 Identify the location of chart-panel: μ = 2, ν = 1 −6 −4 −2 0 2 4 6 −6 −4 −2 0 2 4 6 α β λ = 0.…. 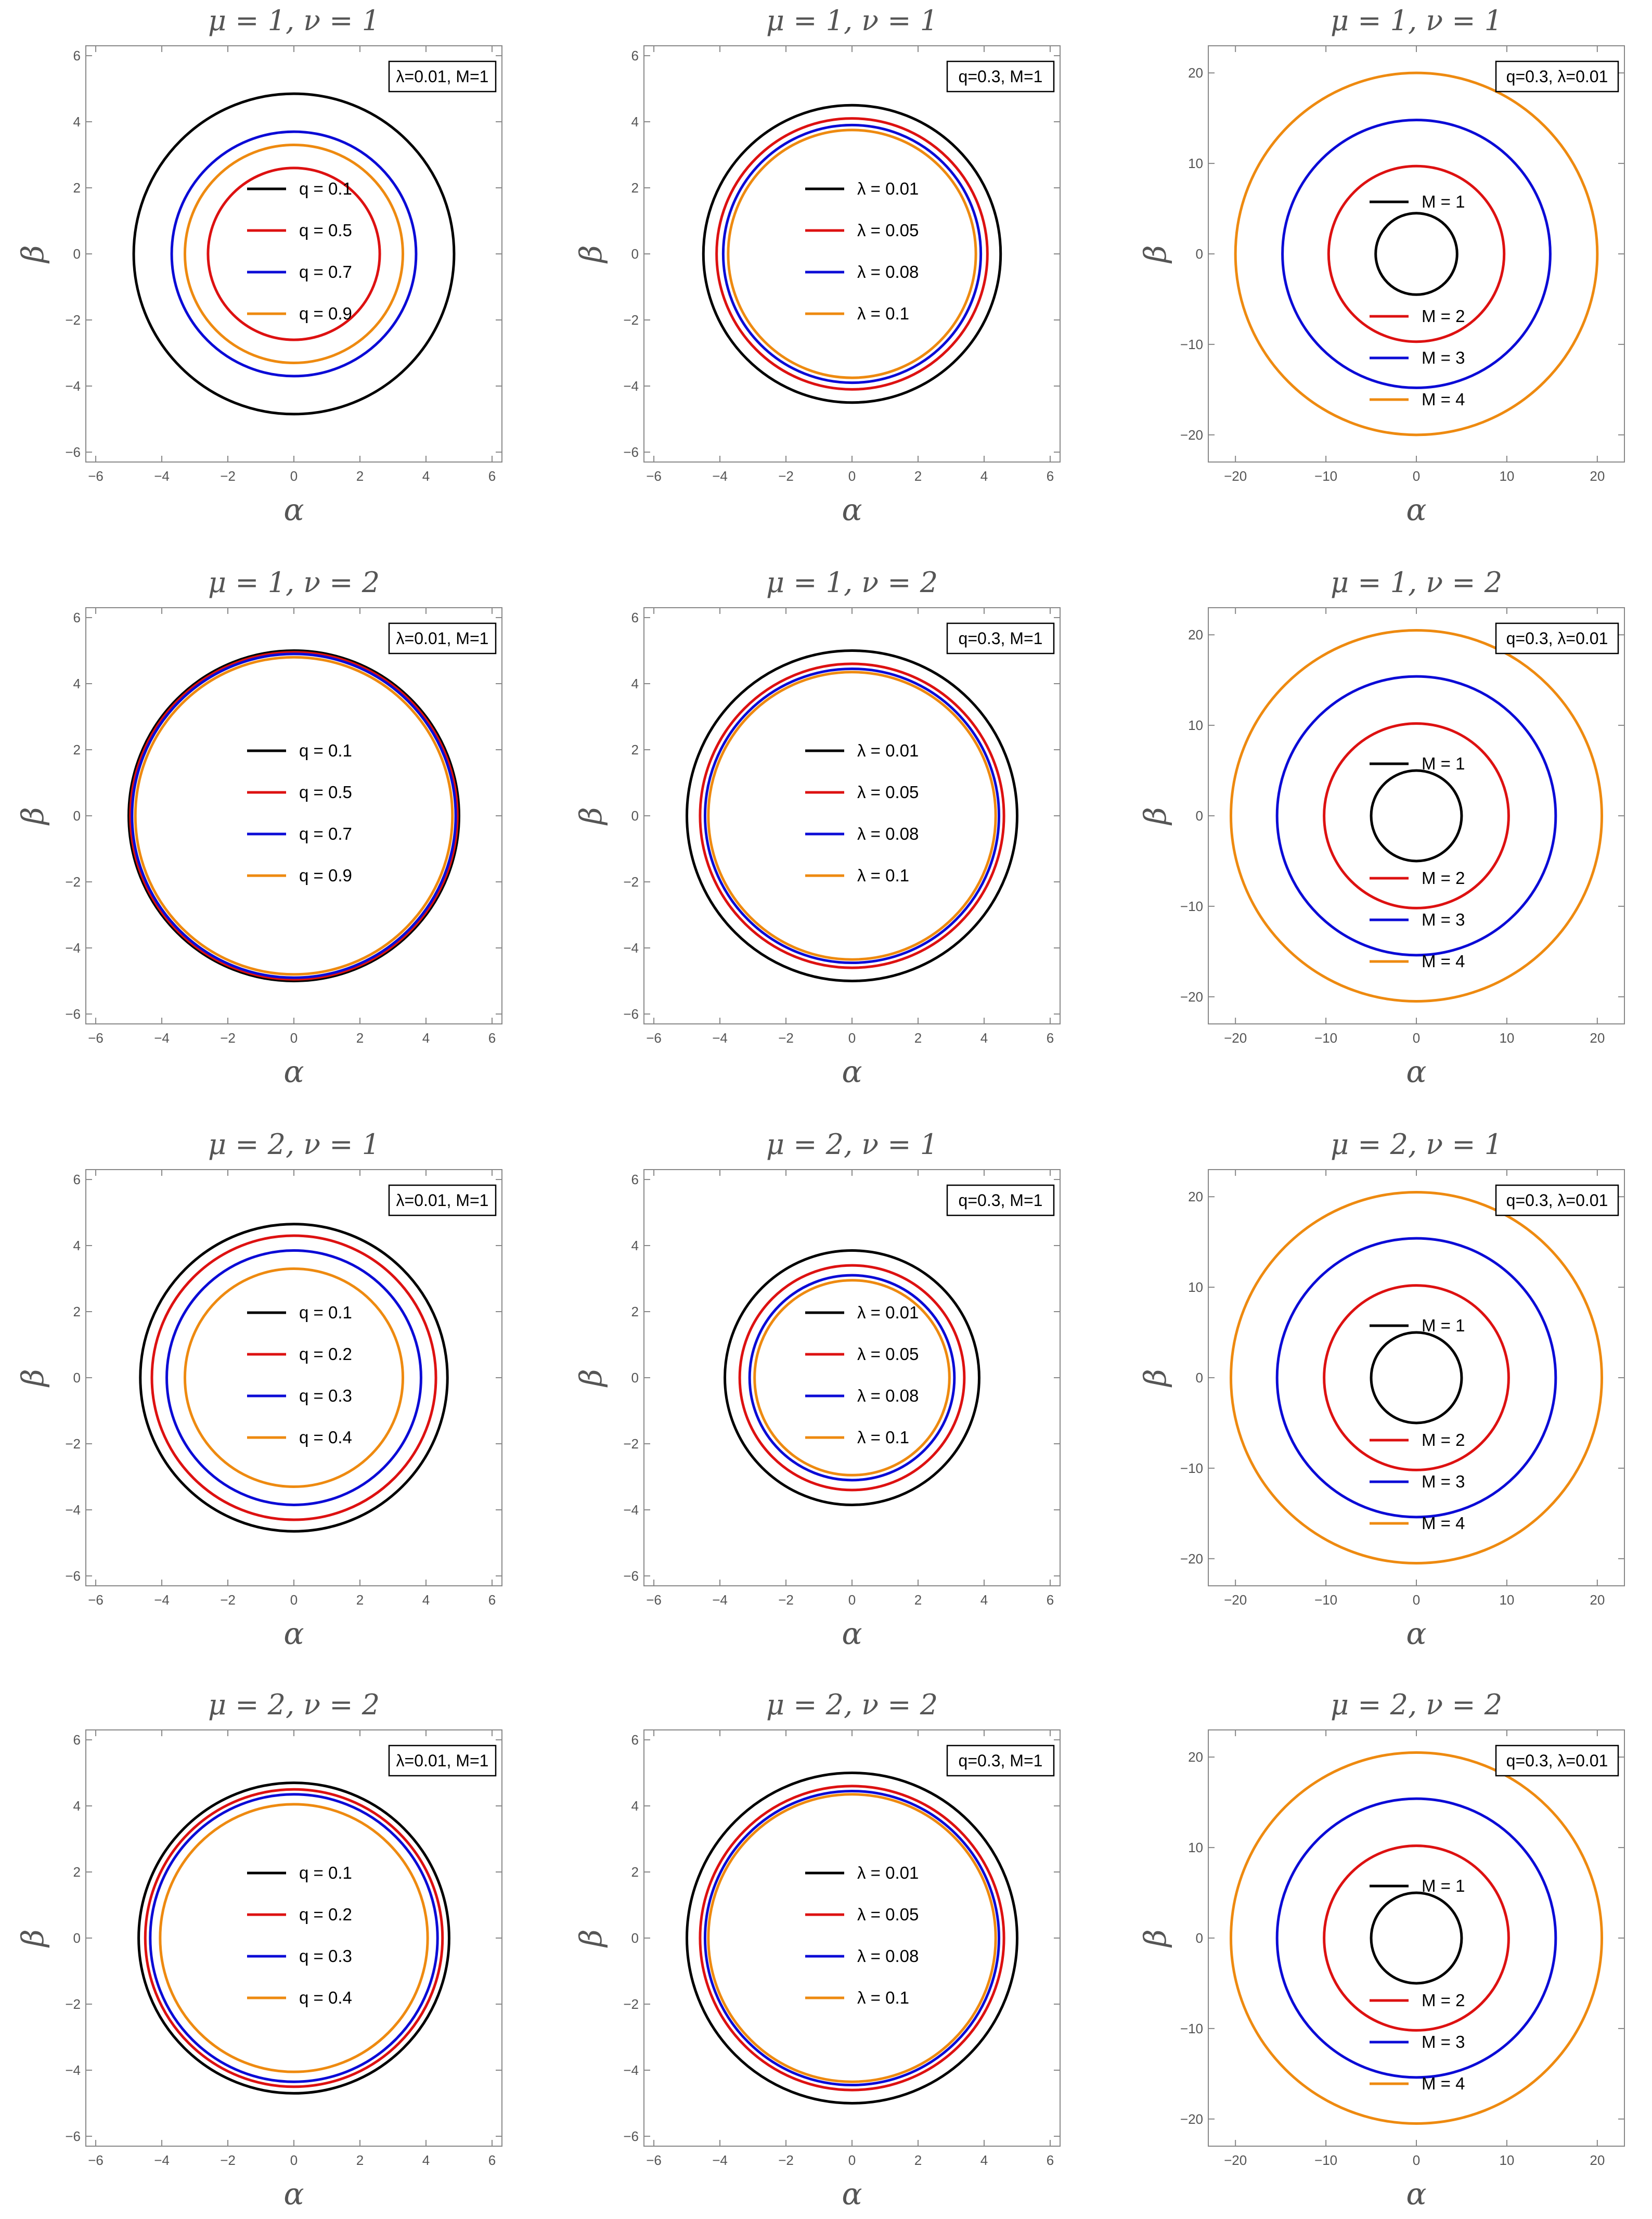
(817, 1389).